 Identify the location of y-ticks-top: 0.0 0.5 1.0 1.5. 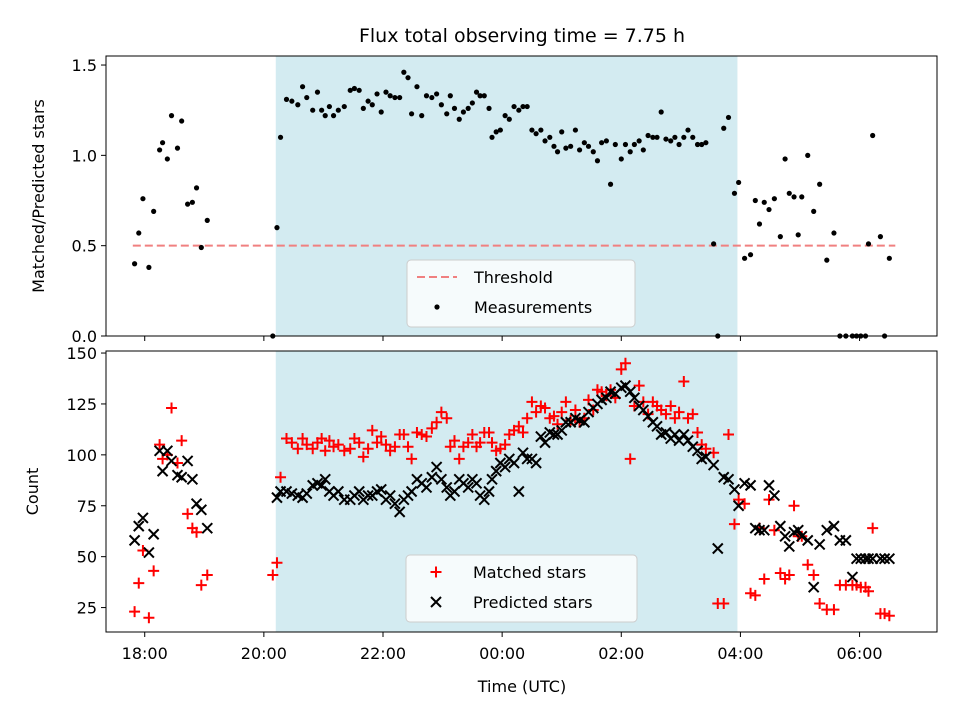
(89, 201).